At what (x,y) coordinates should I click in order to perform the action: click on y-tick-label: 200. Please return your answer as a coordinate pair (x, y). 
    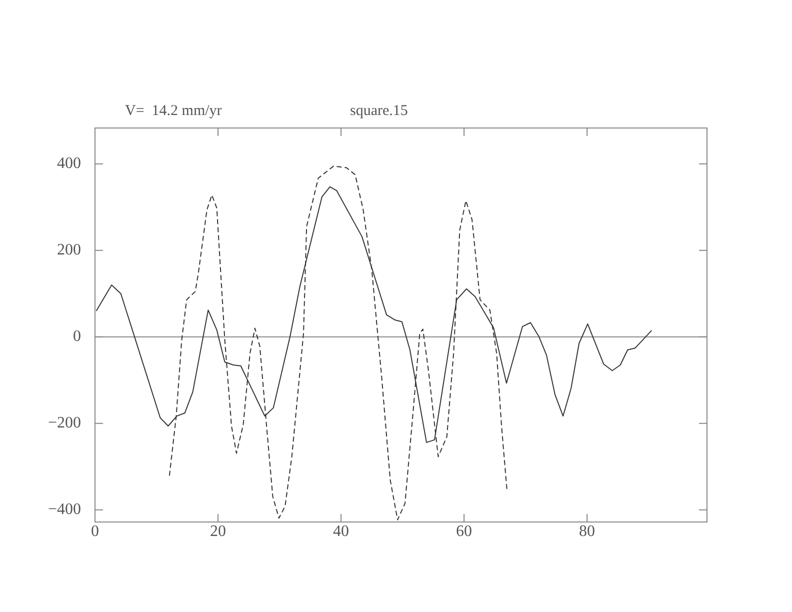
    Looking at the image, I should click on (69, 250).